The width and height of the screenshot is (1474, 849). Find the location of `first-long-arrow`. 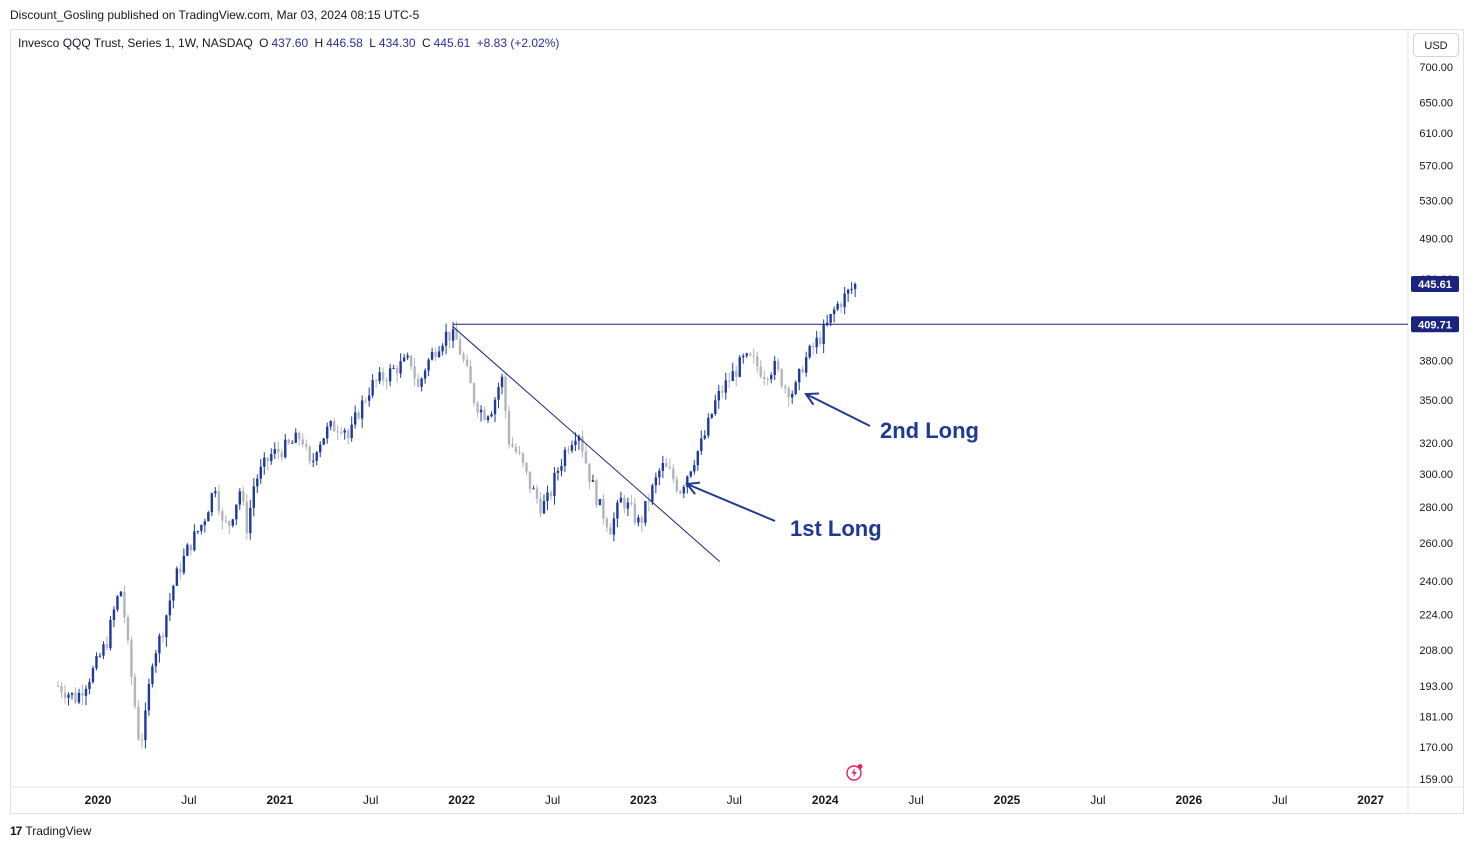

first-long-arrow is located at coordinates (731, 502).